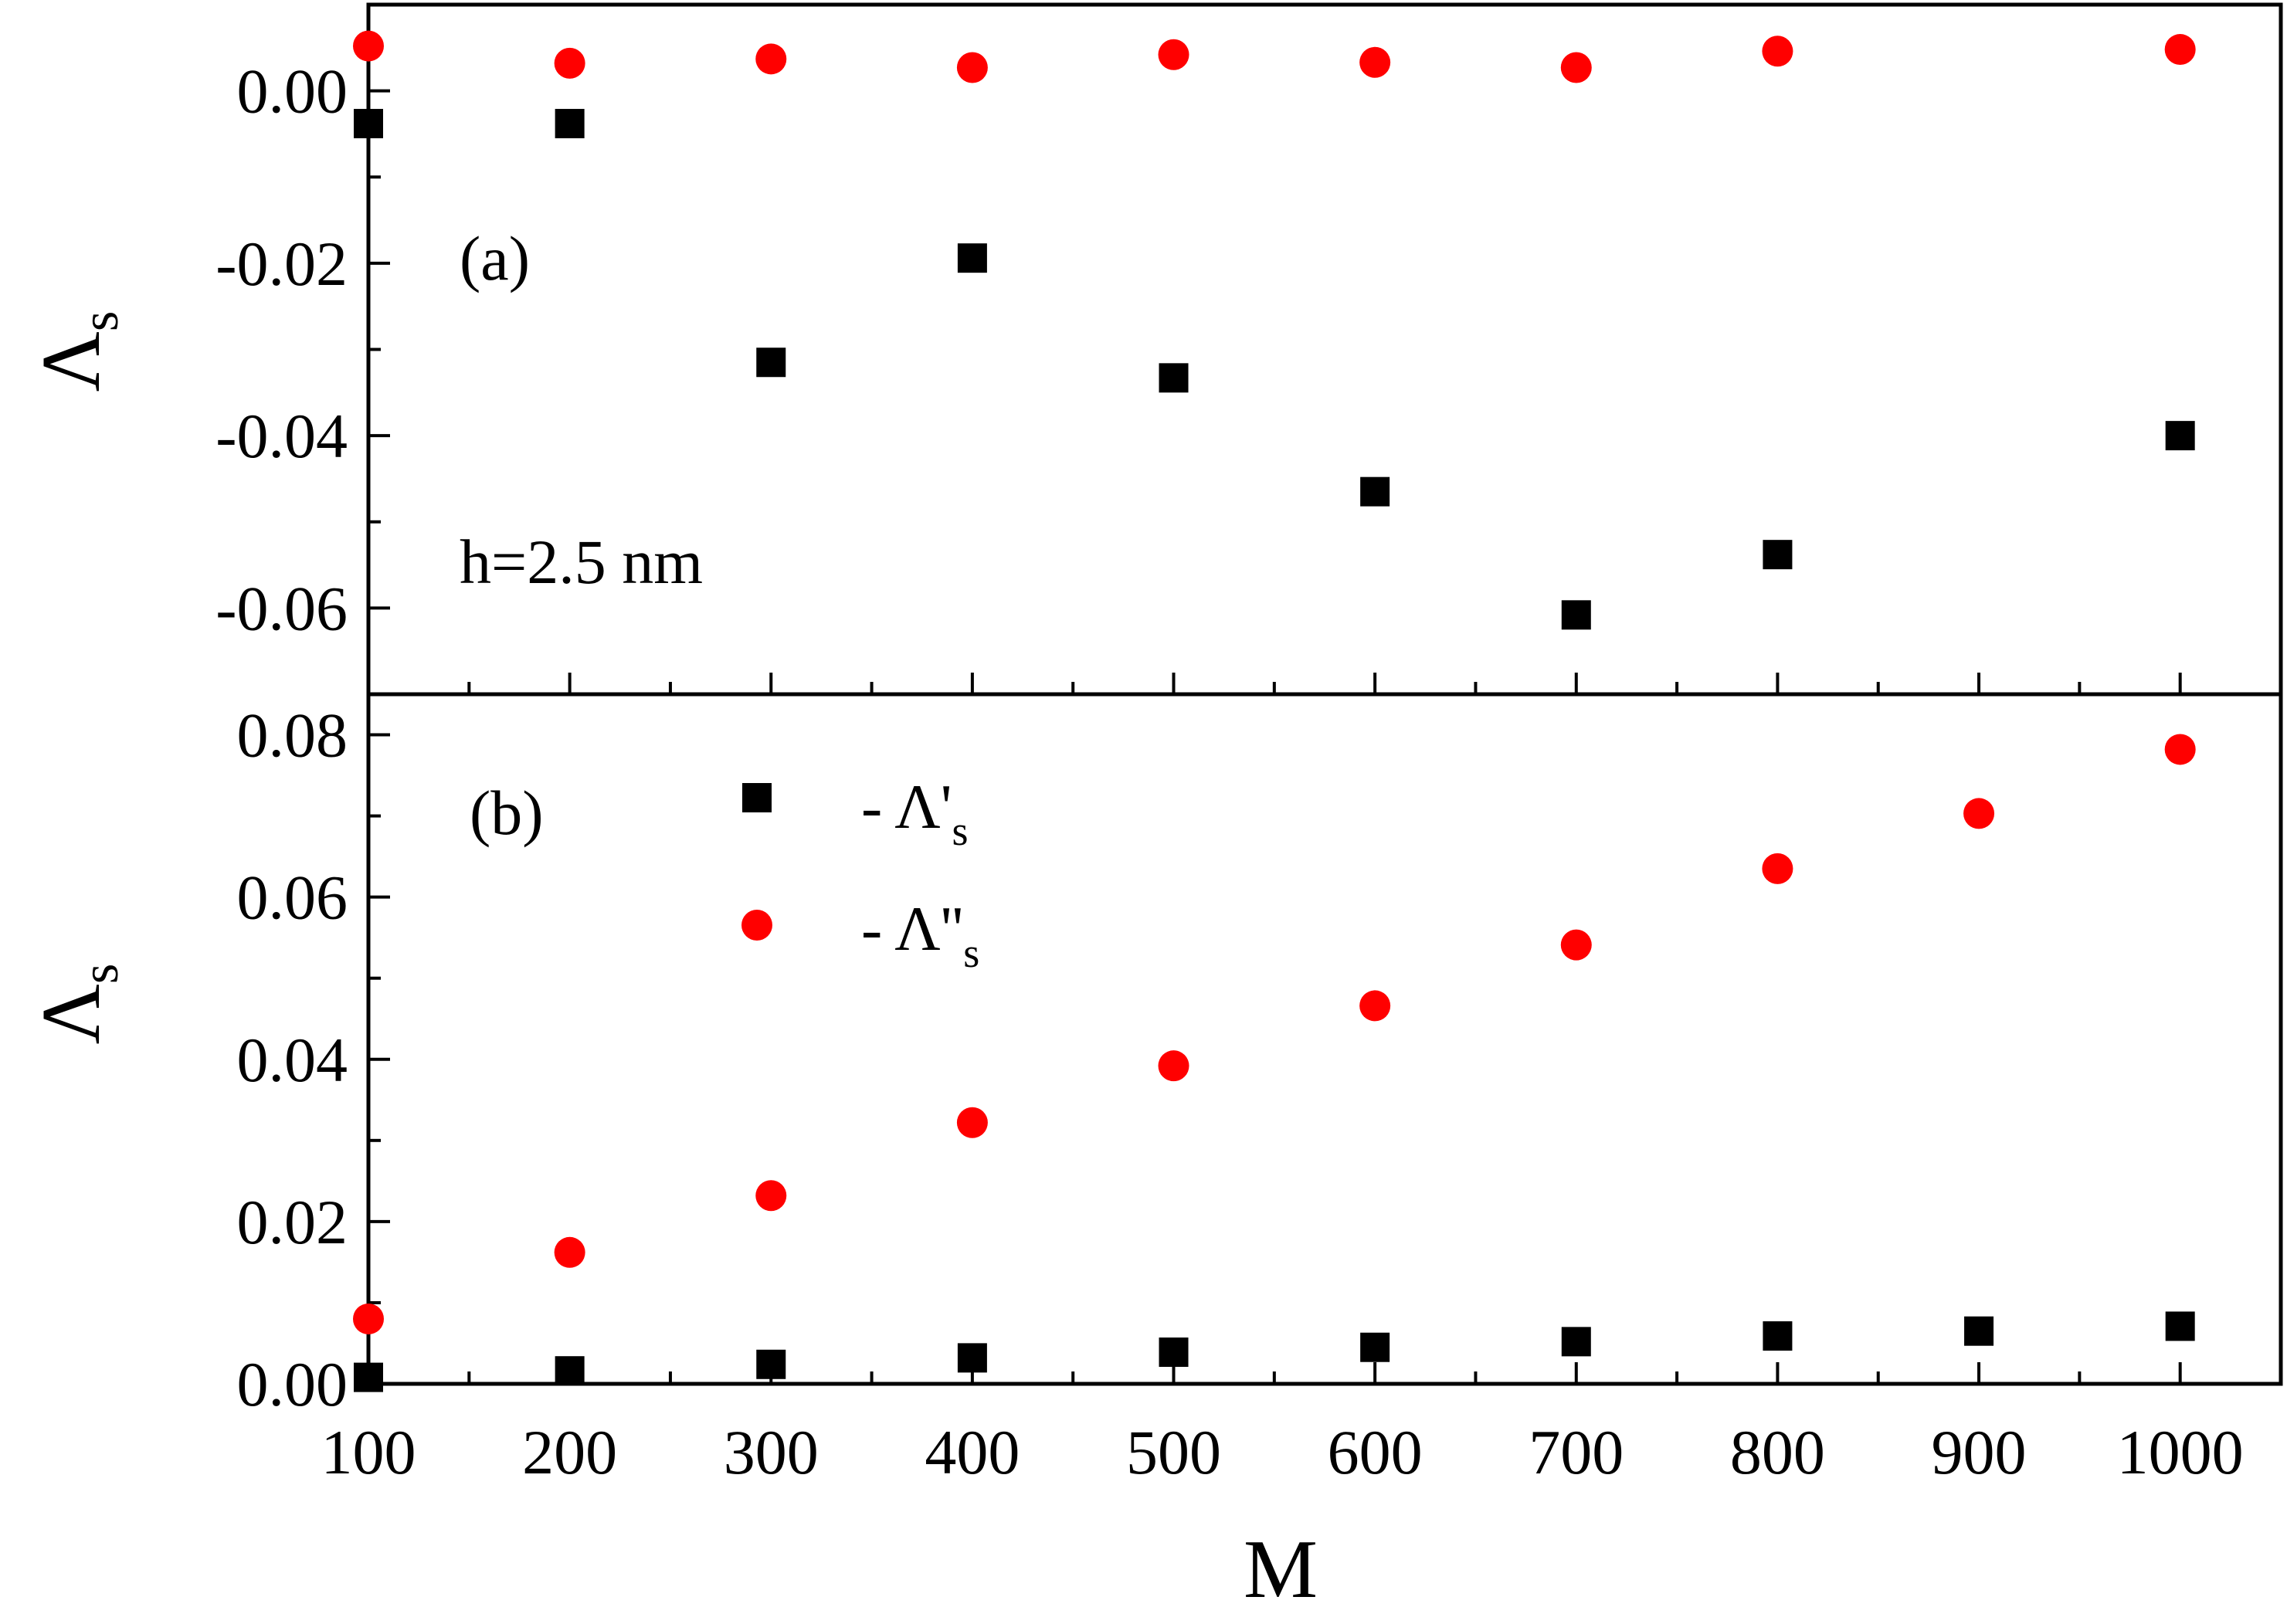  Describe the element at coordinates (1576, 1452) in the screenshot. I see `x-tick-label: 700` at that location.